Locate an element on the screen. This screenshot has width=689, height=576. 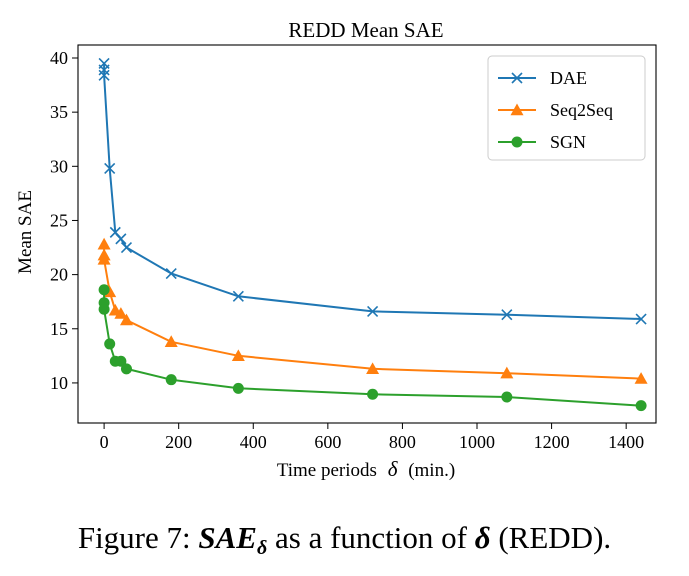
y-axis: 10 15 20 25 30 35 40 is located at coordinates (64, 220).